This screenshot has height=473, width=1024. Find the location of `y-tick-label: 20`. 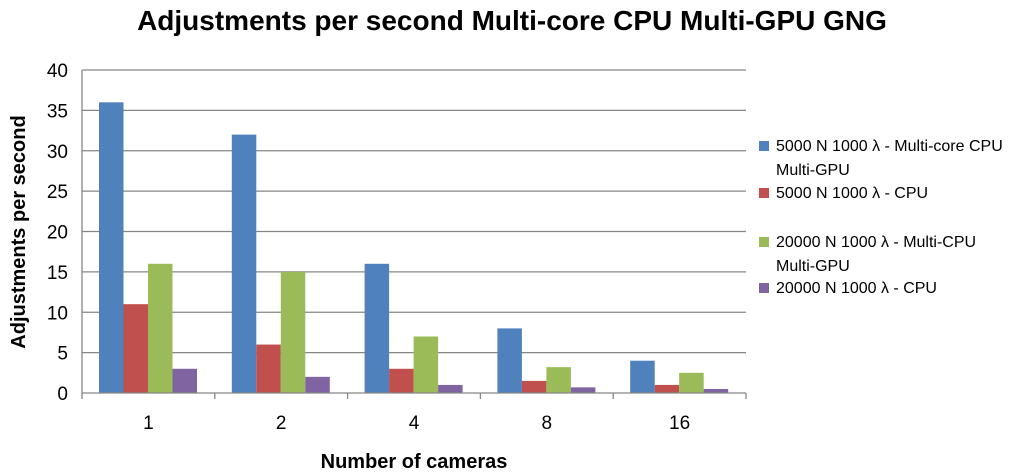

y-tick-label: 20 is located at coordinates (57, 233).